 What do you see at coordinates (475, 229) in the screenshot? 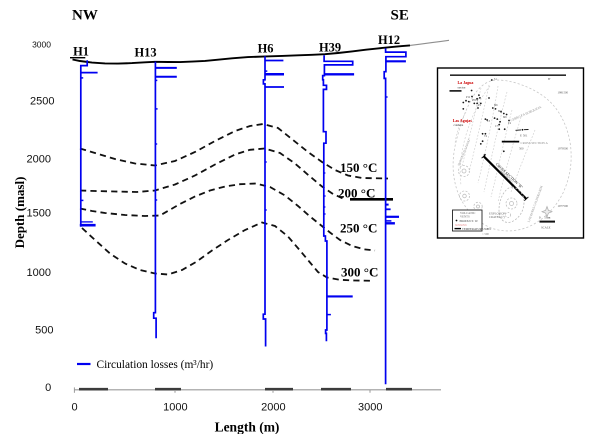
I see `svg-text: TEMPERATURE WE` at bounding box center [475, 229].